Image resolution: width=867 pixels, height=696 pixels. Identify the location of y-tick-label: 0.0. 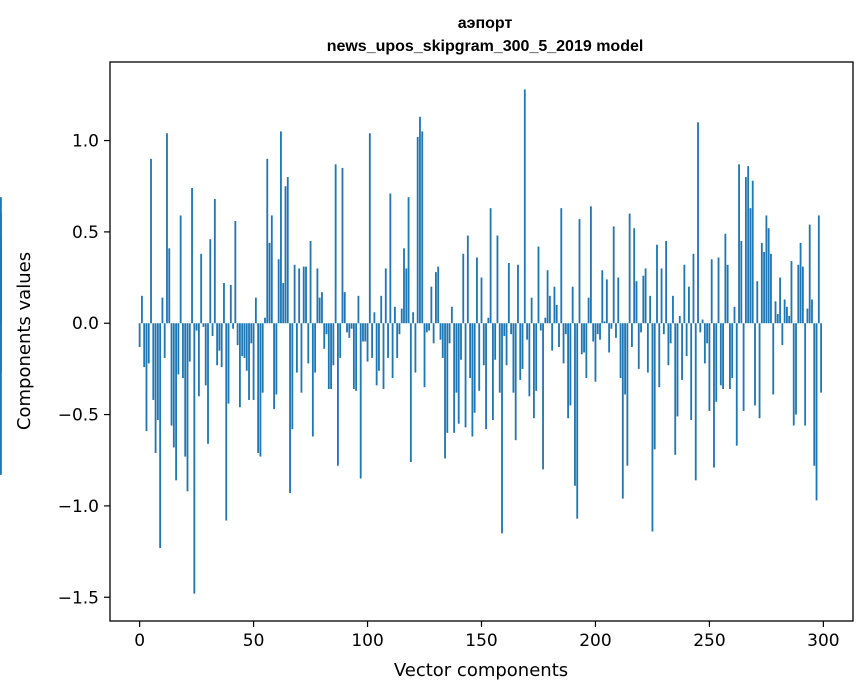
(85, 324).